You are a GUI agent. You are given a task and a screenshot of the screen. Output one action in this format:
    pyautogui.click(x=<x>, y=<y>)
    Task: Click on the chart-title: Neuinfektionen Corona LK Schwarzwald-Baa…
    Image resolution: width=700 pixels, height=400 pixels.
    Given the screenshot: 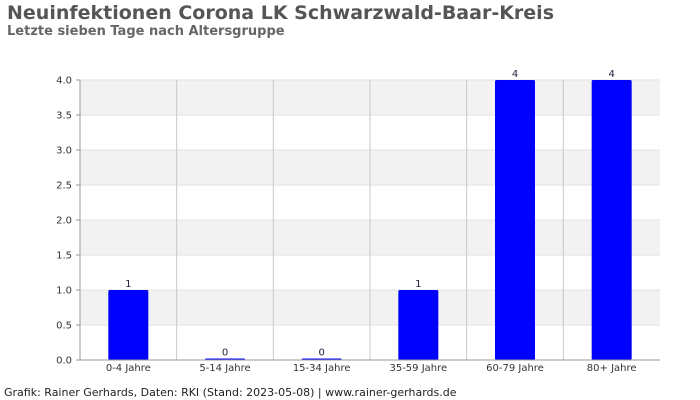 What is the action you would take?
    pyautogui.click(x=281, y=13)
    